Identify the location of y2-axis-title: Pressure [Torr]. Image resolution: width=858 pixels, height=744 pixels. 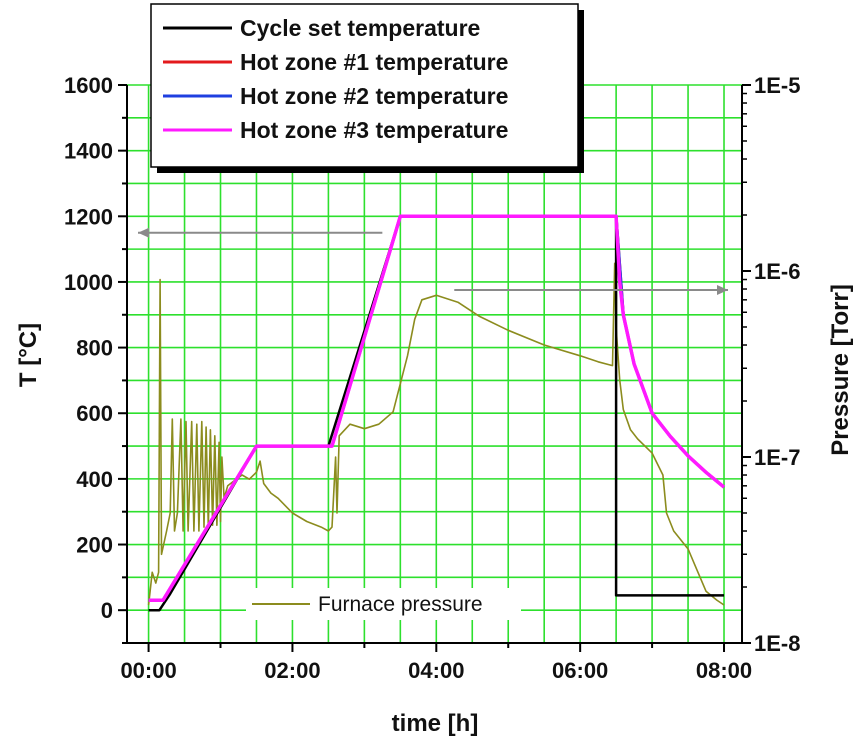
(840, 370).